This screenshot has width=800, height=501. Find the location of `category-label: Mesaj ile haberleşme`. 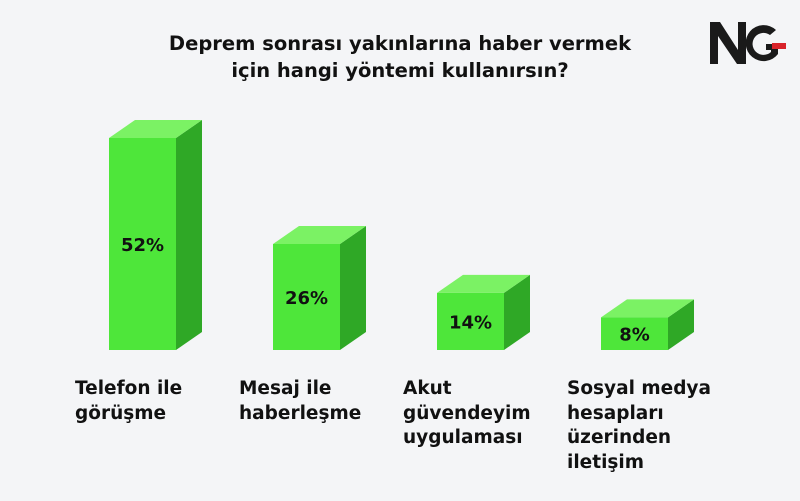

category-label: Mesaj ile haberleşme is located at coordinates (300, 401).